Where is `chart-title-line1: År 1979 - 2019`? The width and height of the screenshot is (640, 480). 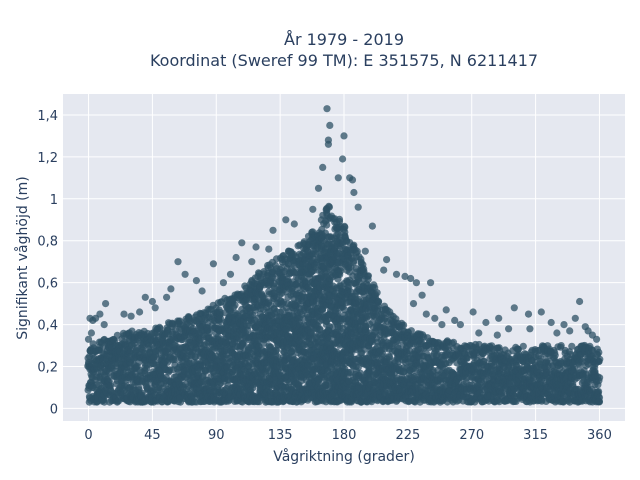
chart-title-line1: År 1979 - 2019 is located at coordinates (344, 39).